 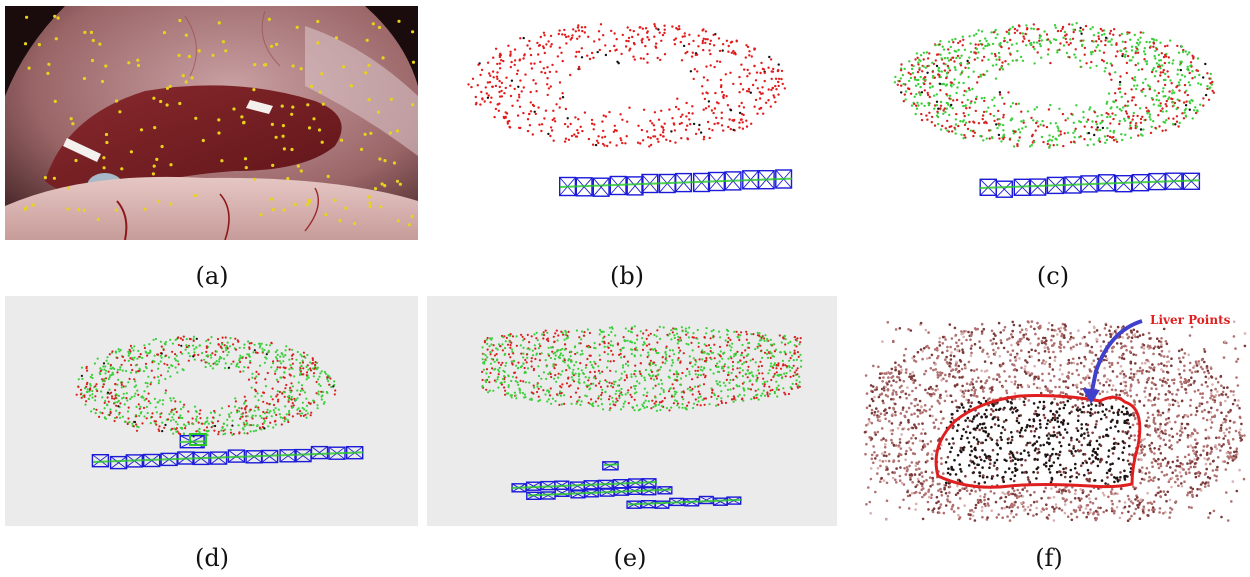 I want to click on feature-points, so click(x=219, y=120).